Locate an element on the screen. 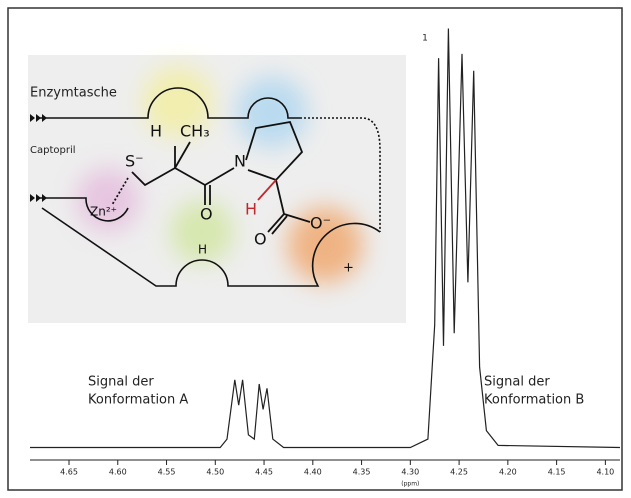 The image size is (631, 498). inset-label: Captopril is located at coordinates (53, 150).